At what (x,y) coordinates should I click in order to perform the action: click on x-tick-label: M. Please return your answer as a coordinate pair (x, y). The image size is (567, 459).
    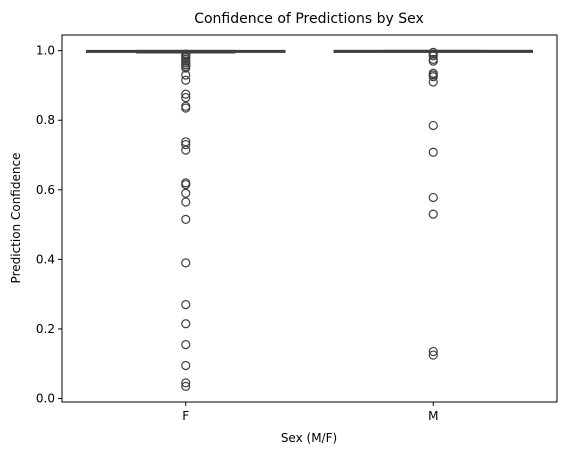
    Looking at the image, I should click on (433, 416).